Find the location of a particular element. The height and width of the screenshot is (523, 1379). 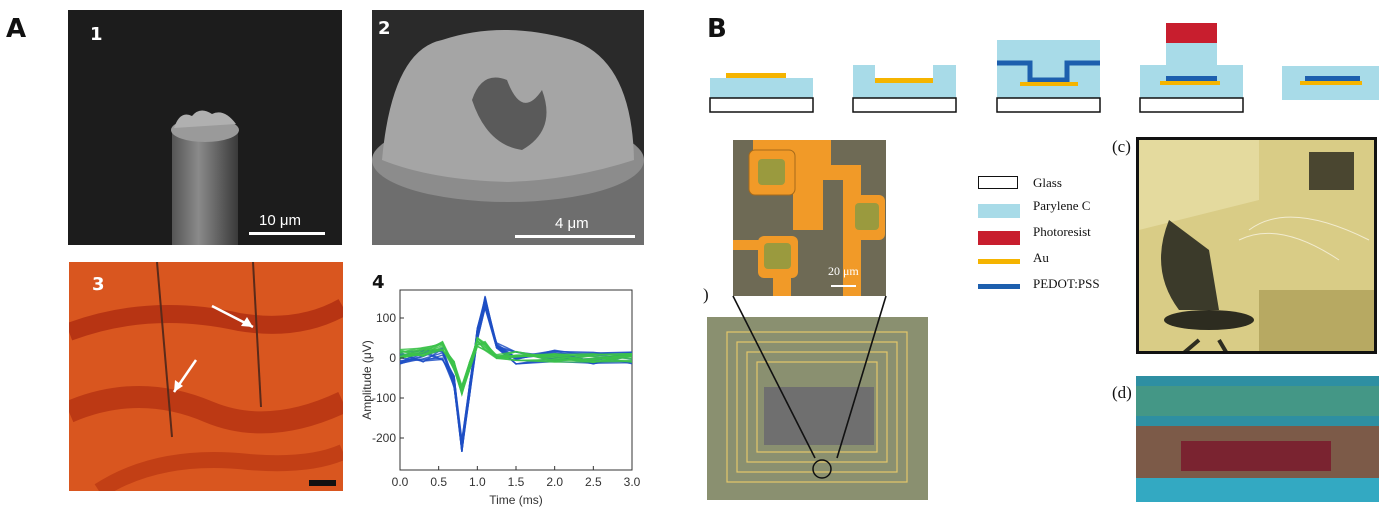

y-tick-label: -100 is located at coordinates (384, 398).